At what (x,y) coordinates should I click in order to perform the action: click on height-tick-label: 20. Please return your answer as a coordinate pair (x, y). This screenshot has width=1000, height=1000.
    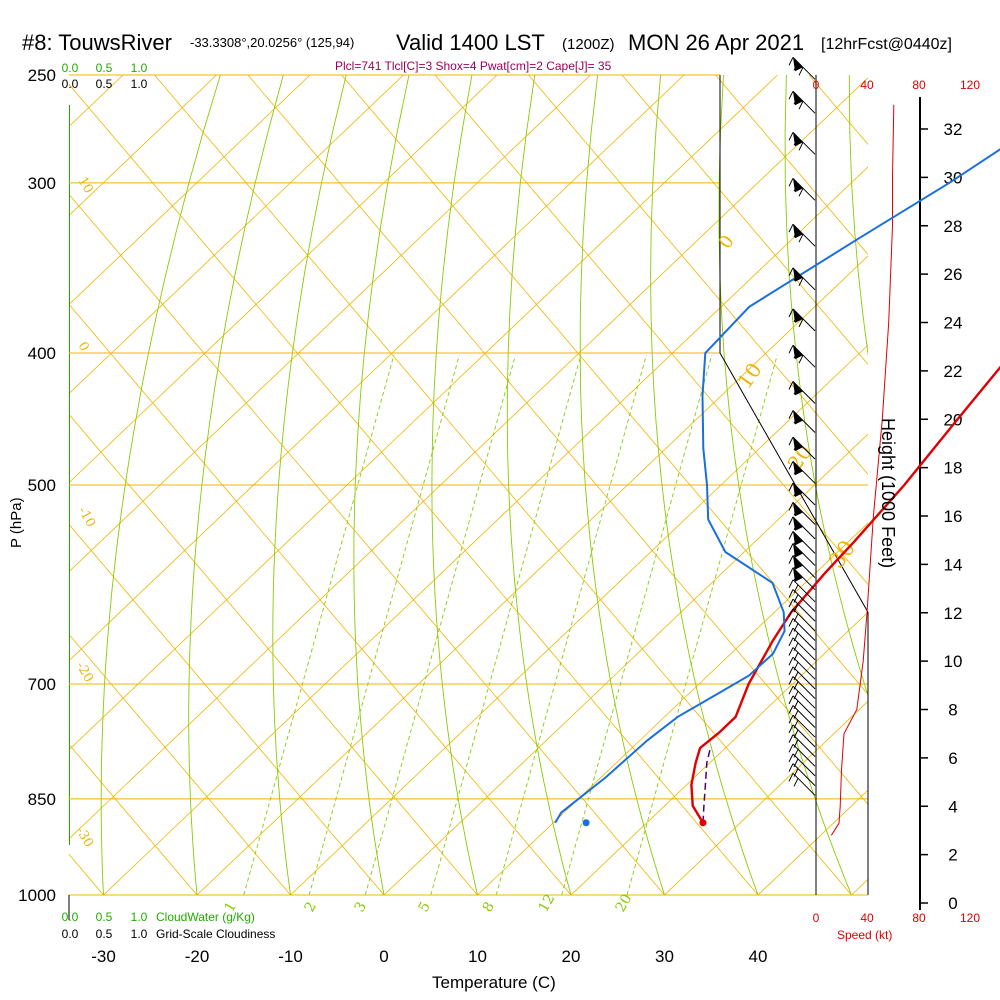
    Looking at the image, I should click on (953, 419).